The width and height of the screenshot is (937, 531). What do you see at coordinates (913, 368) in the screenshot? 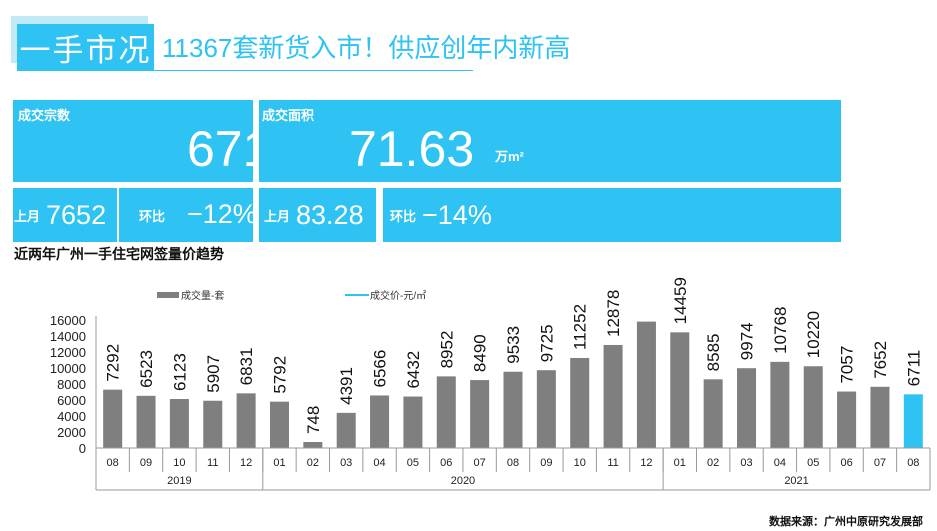
I see `bar-data-label: 6711` at bounding box center [913, 368].